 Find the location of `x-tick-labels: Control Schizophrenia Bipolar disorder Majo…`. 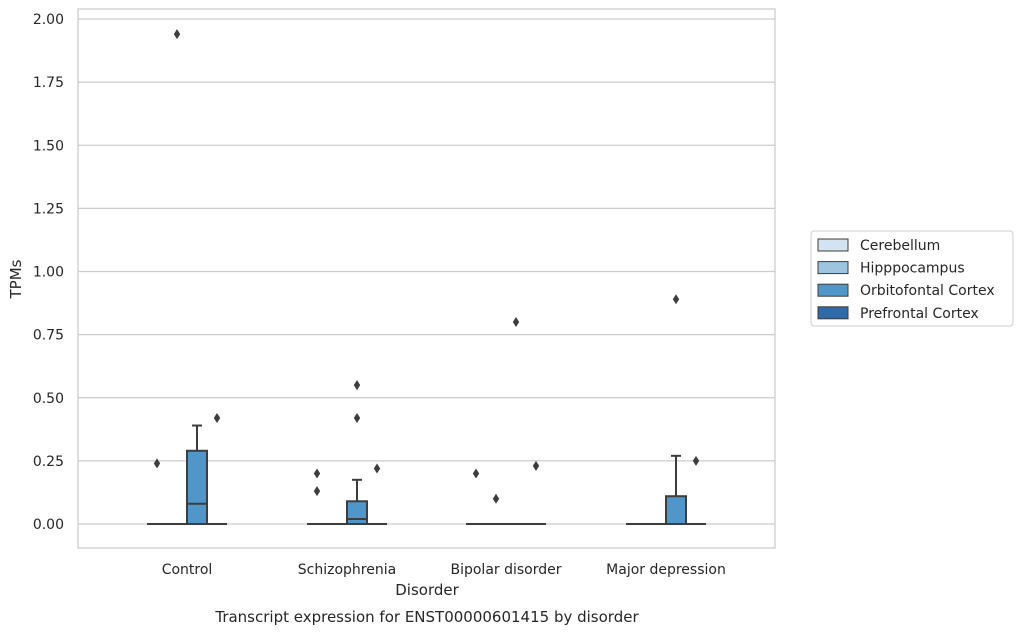

x-tick-labels: Control Schizophrenia Bipolar disorder Majo… is located at coordinates (444, 570).